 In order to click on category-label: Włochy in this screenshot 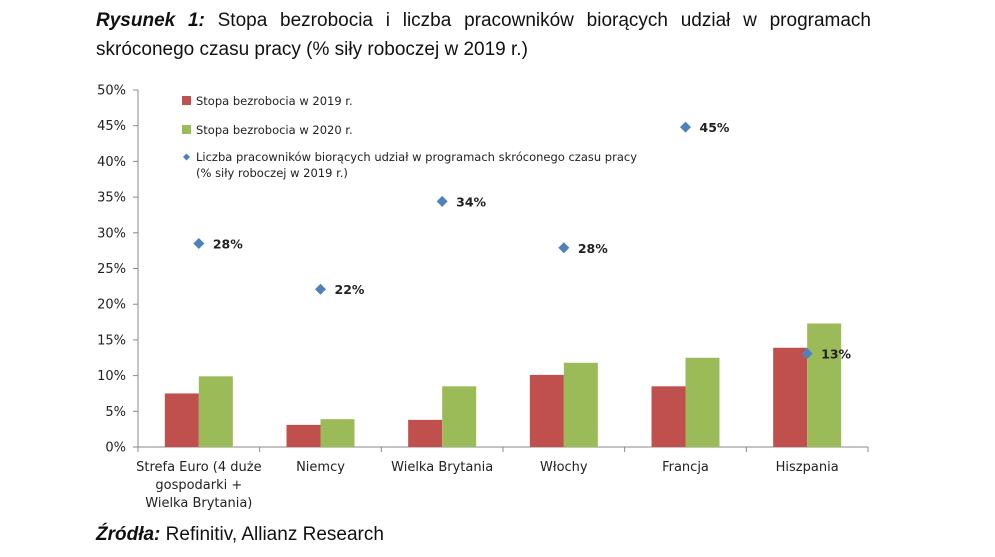, I will do `click(564, 467)`.